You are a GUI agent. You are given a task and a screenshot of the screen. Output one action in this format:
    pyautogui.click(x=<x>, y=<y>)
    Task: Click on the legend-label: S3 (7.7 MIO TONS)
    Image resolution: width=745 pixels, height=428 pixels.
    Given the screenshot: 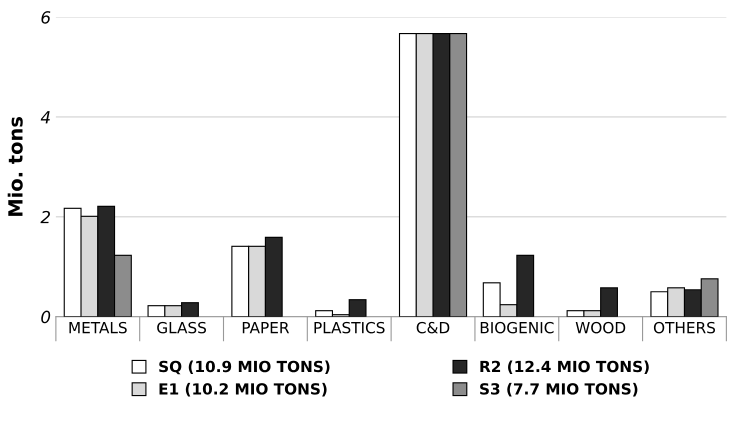 What is the action you would take?
    pyautogui.click(x=559, y=389)
    